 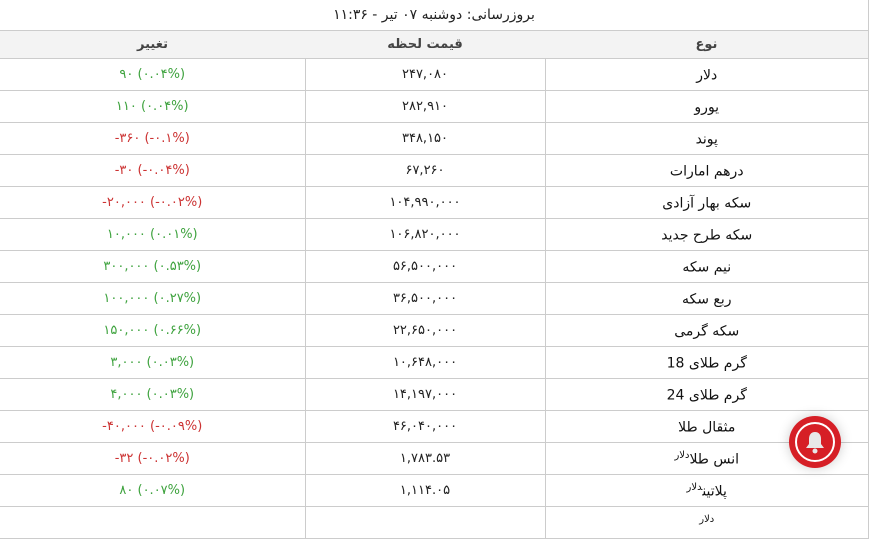 I want to click on row-change: ۱۰,۰۰۰ (۰.۰۱%), so click(x=152, y=234).